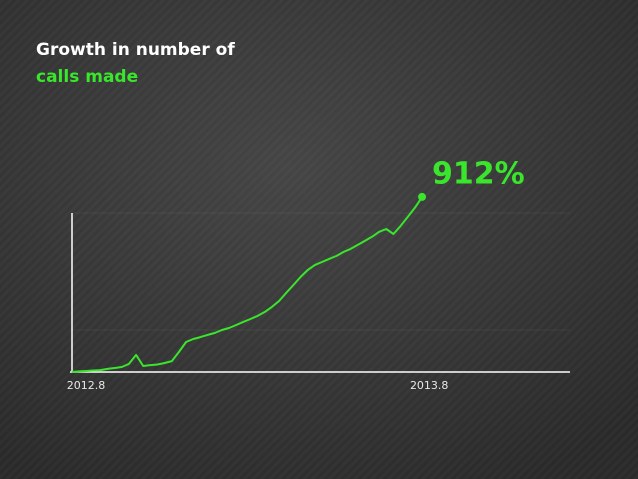 The image size is (638, 479). I want to click on x-tick-label: 2013.8, so click(429, 385).